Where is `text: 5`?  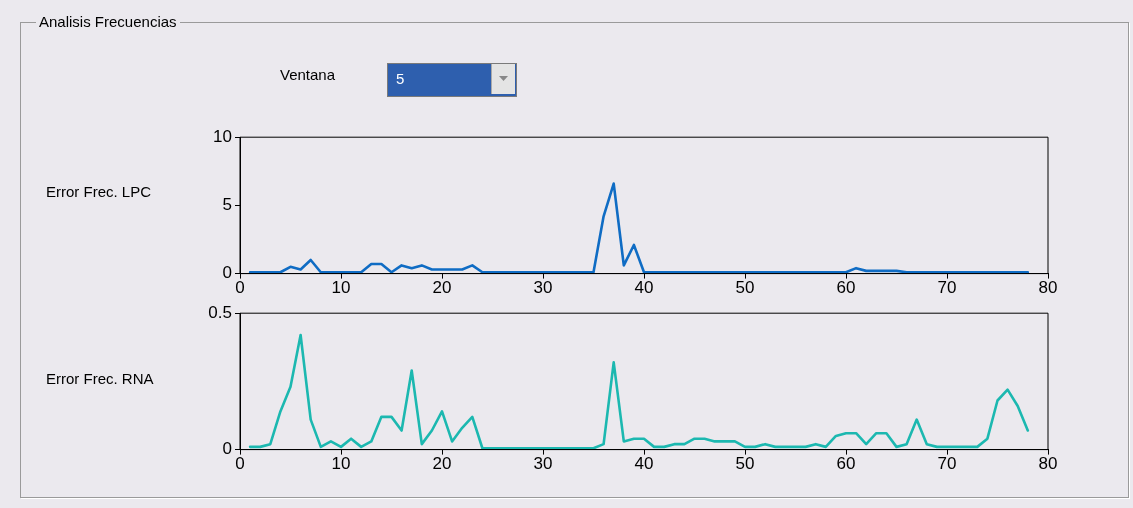
text: 5 is located at coordinates (400, 78).